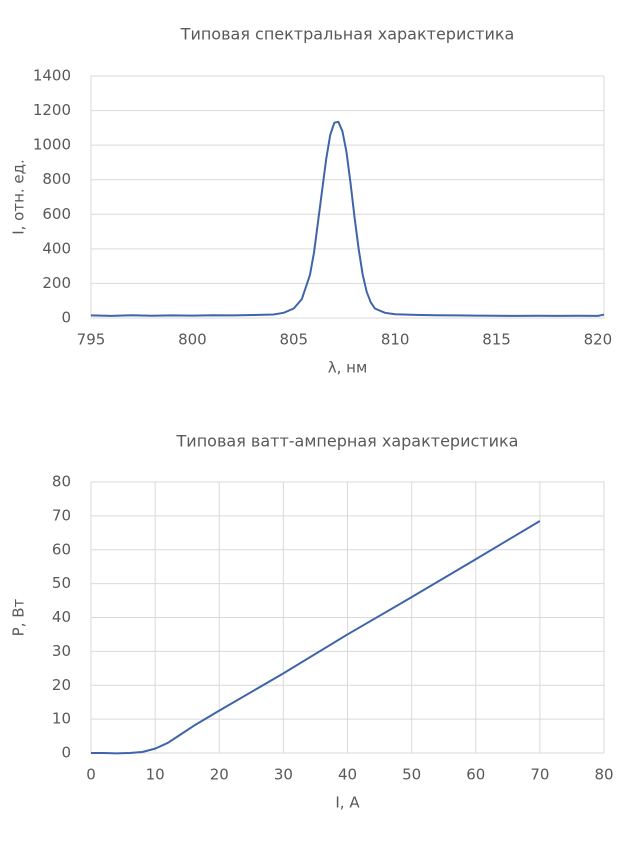 This screenshot has height=842, width=639. What do you see at coordinates (475, 775) in the screenshot?
I see `x-tick-label: 60` at bounding box center [475, 775].